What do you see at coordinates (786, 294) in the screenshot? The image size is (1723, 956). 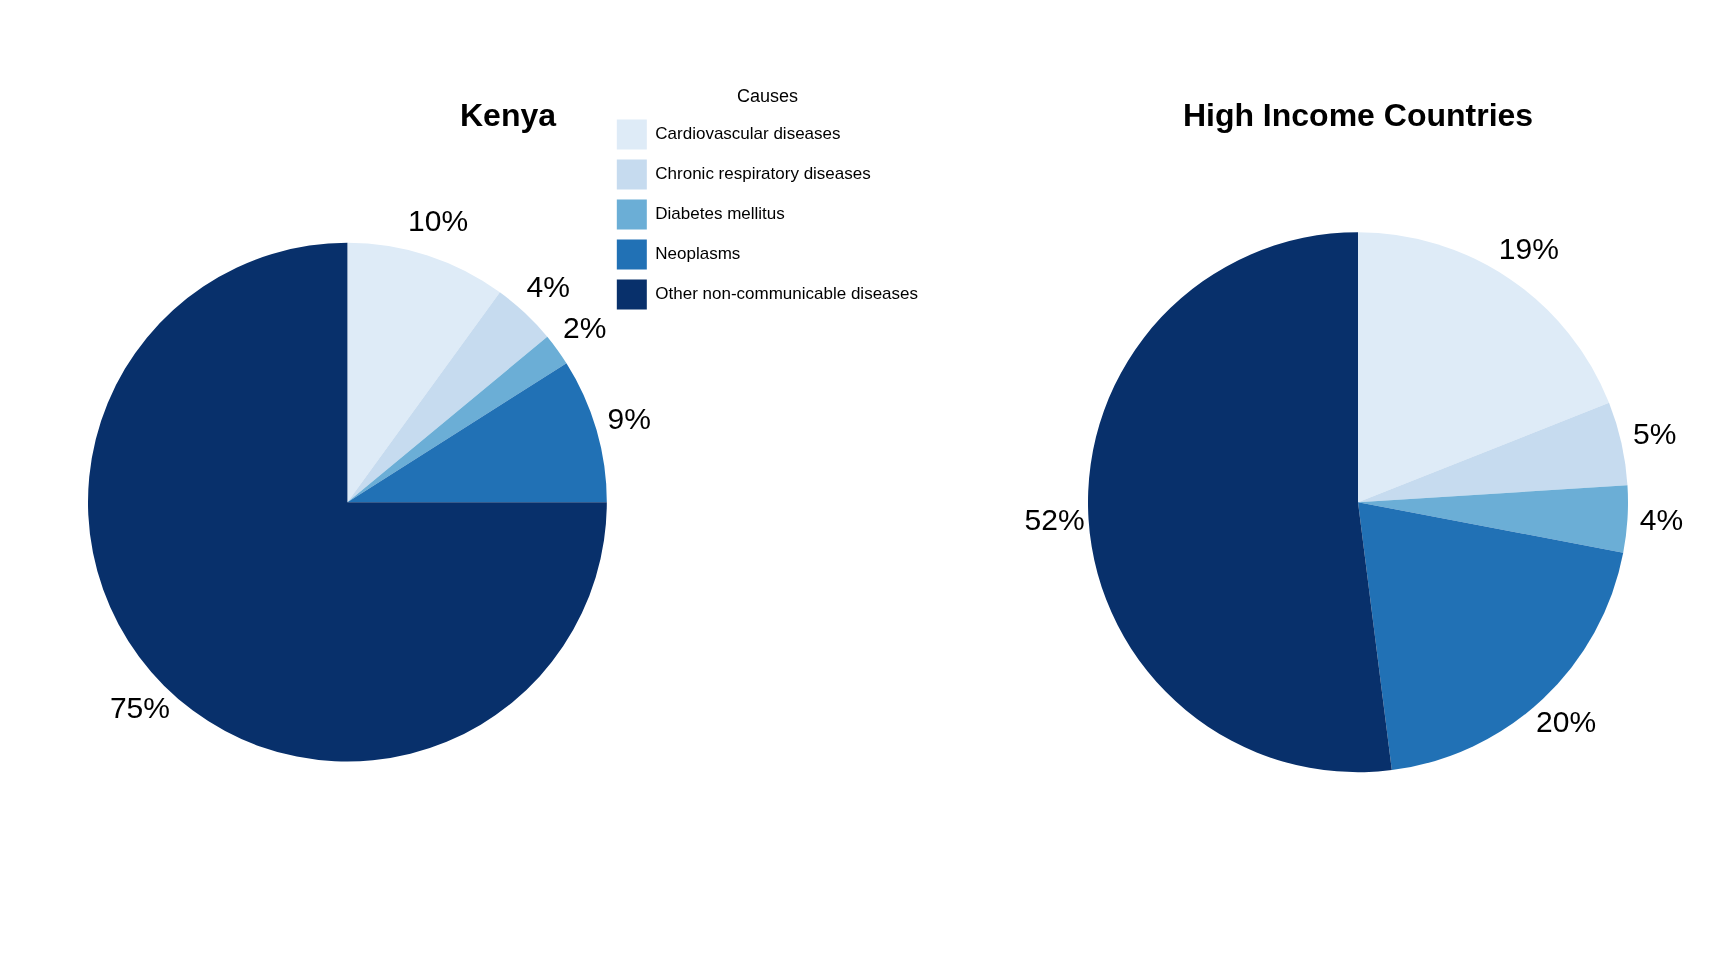 I see `legend-label: Other non-communicable diseases` at bounding box center [786, 294].